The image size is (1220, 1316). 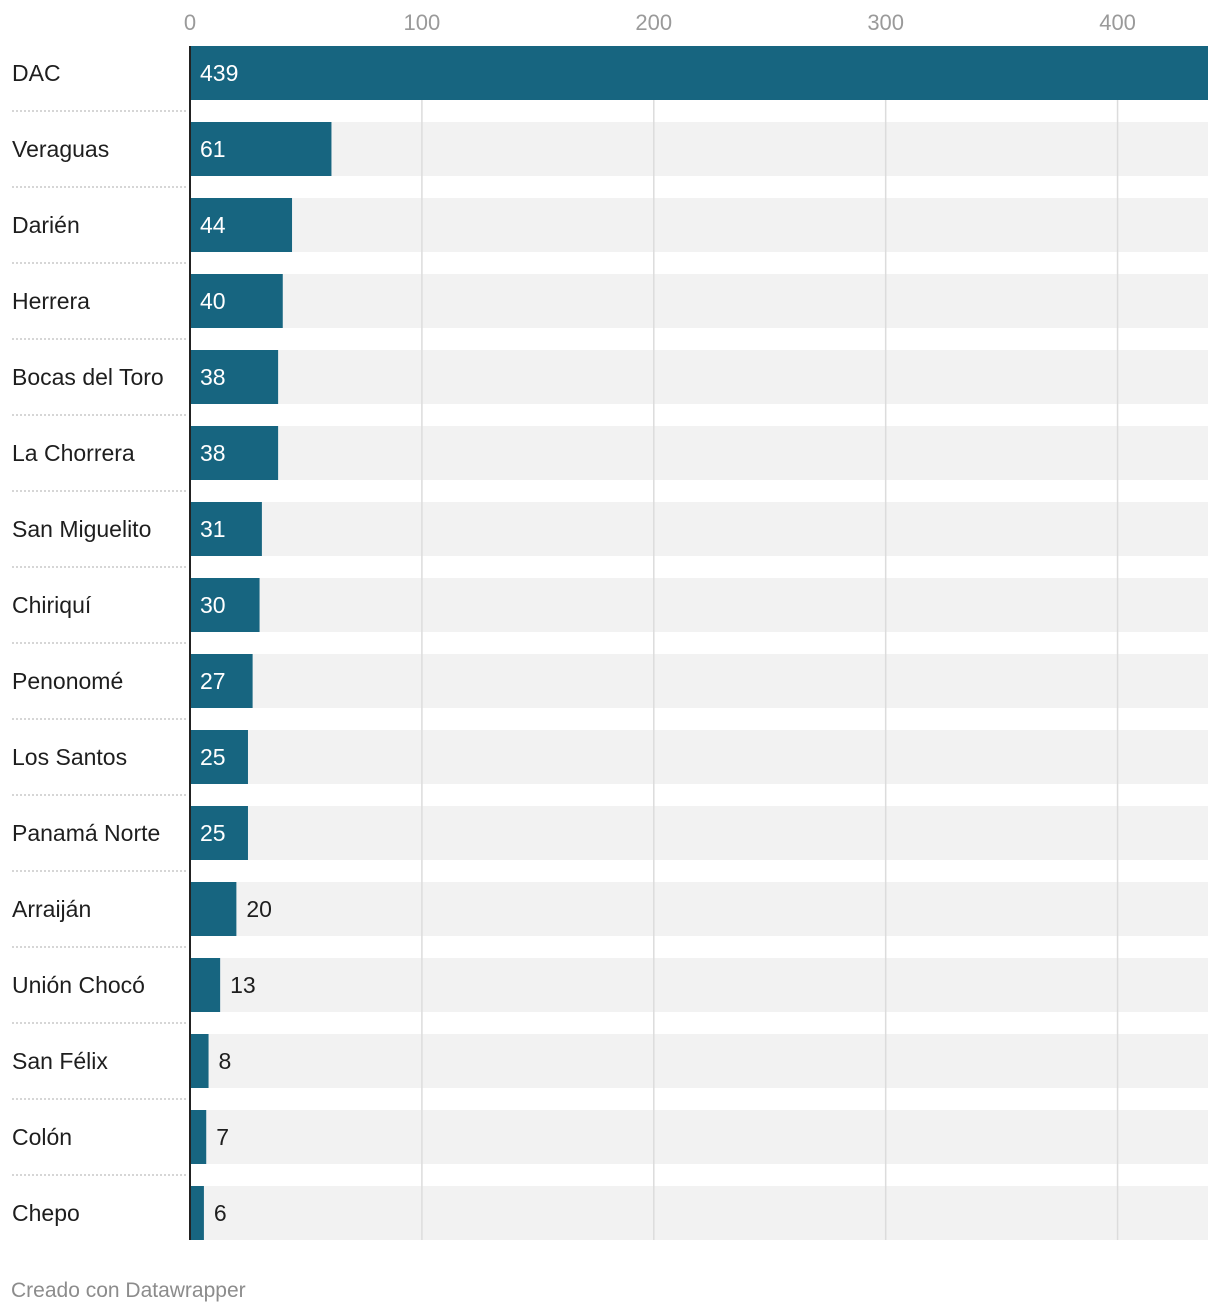 What do you see at coordinates (46, 225) in the screenshot?
I see `category-label: Darién` at bounding box center [46, 225].